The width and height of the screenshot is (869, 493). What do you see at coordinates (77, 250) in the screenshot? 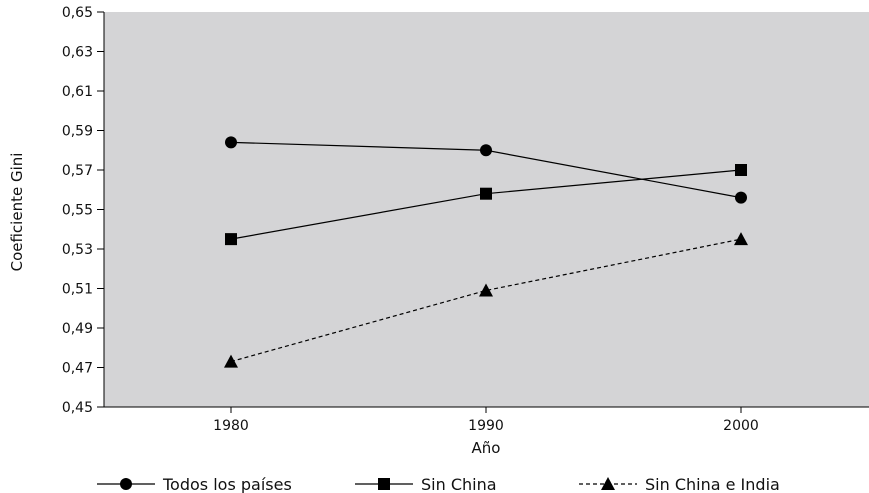
I see `y-tick-label: 0,53` at bounding box center [77, 250].